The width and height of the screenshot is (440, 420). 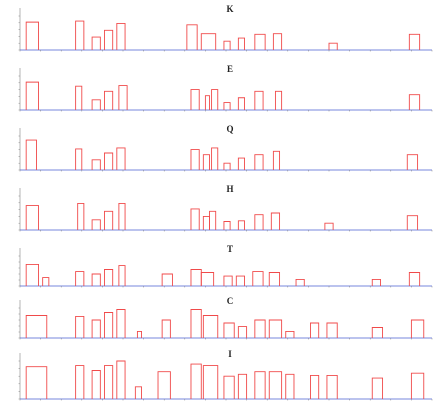 I want to click on panel-q: Q, so click(x=225, y=148).